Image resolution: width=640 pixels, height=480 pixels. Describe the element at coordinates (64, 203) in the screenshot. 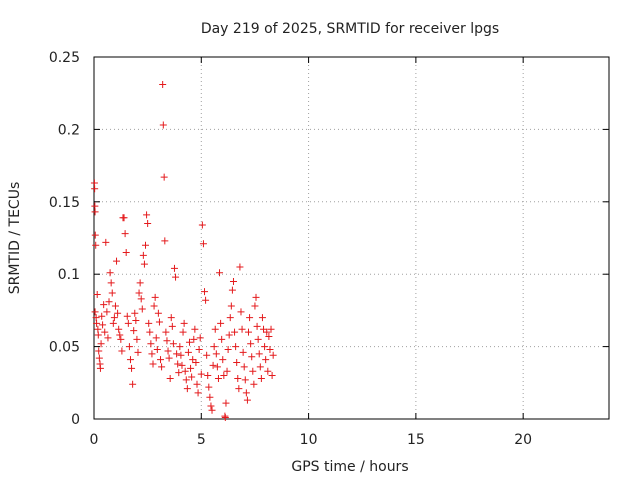

I see `y-tick-label-3: 0.15` at that location.